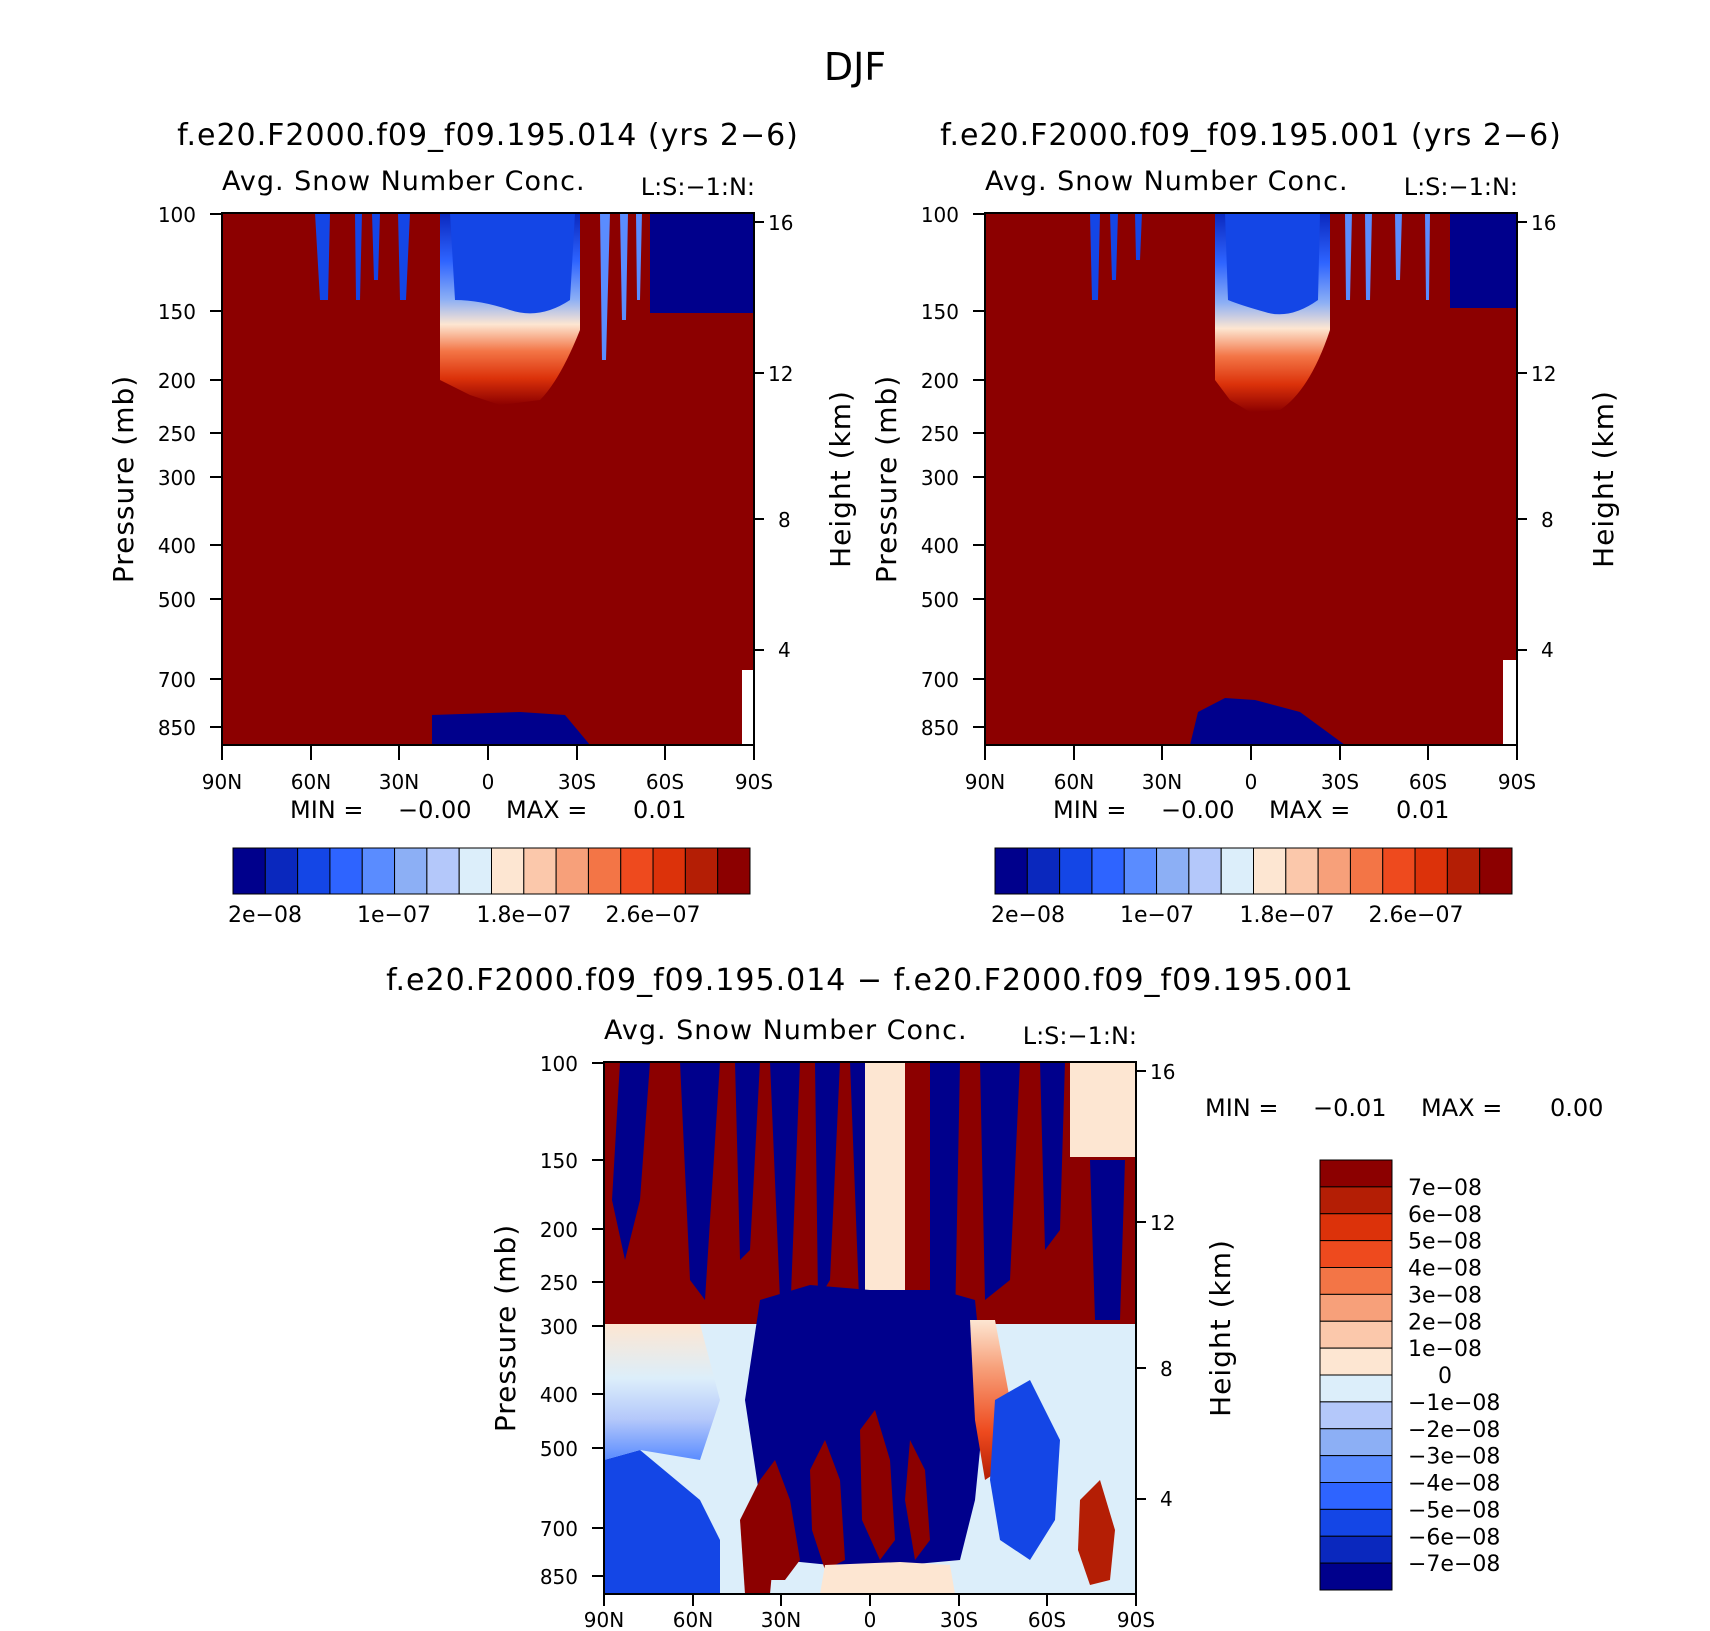 The image size is (1710, 1631). I want to click on colorbar-tick-label: −1e−08, so click(1454, 1403).